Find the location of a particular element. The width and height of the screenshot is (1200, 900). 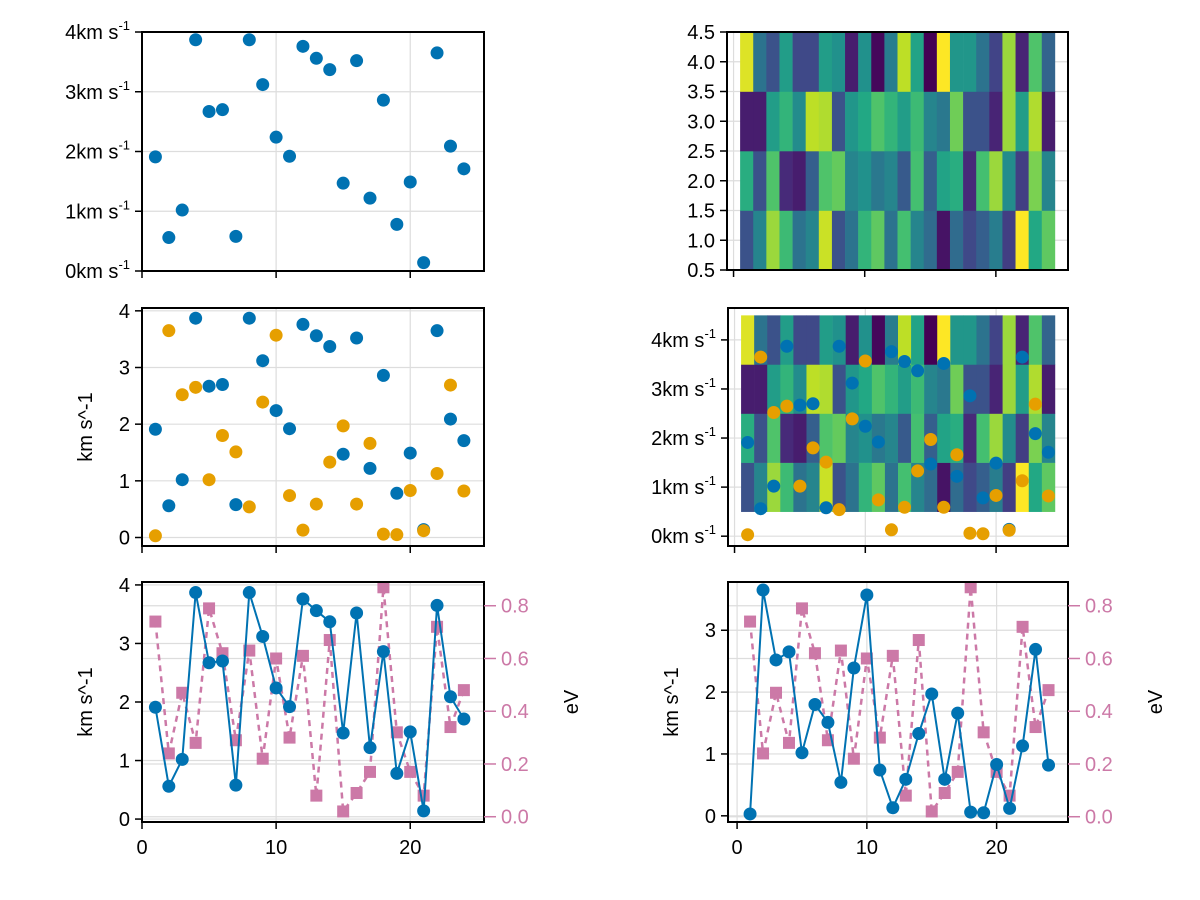

y2-axis-title: eV is located at coordinates (572, 701).